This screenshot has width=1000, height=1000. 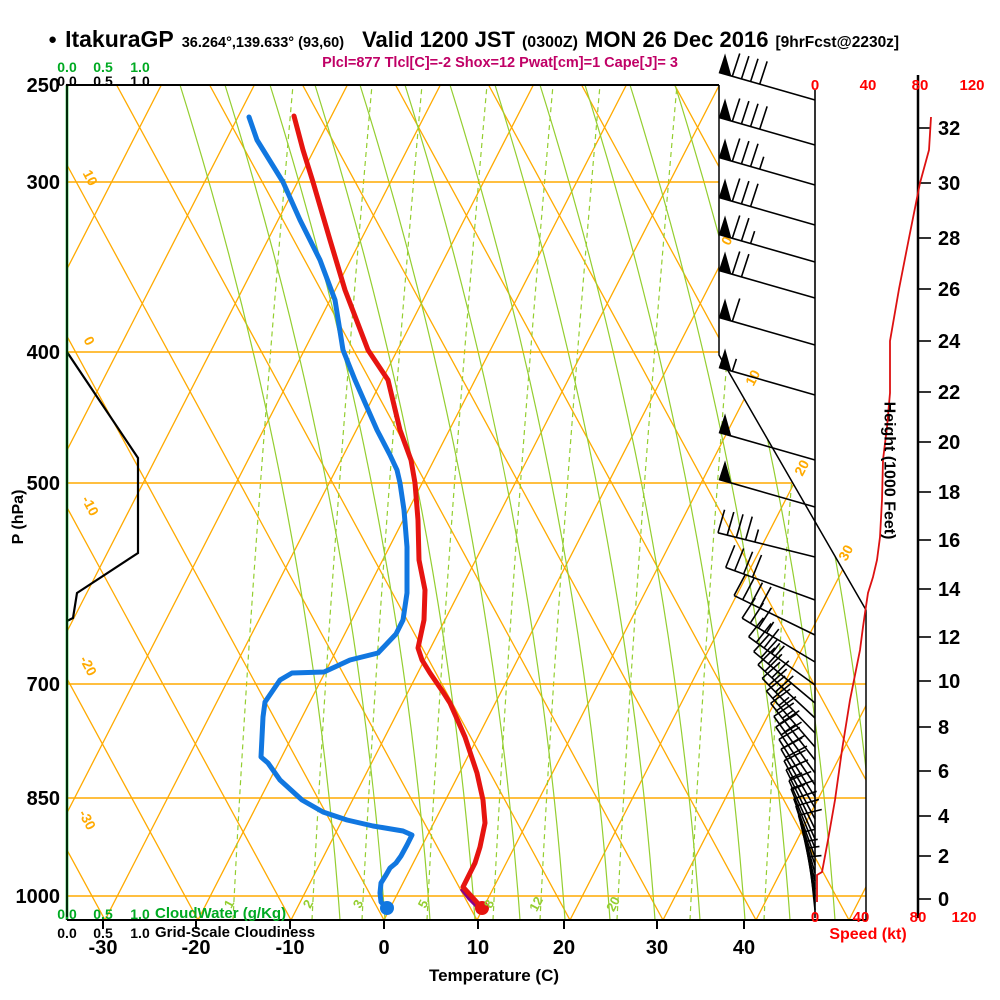 What do you see at coordinates (140, 81) in the screenshot?
I see `cloudiness-scale-top: 1.0` at bounding box center [140, 81].